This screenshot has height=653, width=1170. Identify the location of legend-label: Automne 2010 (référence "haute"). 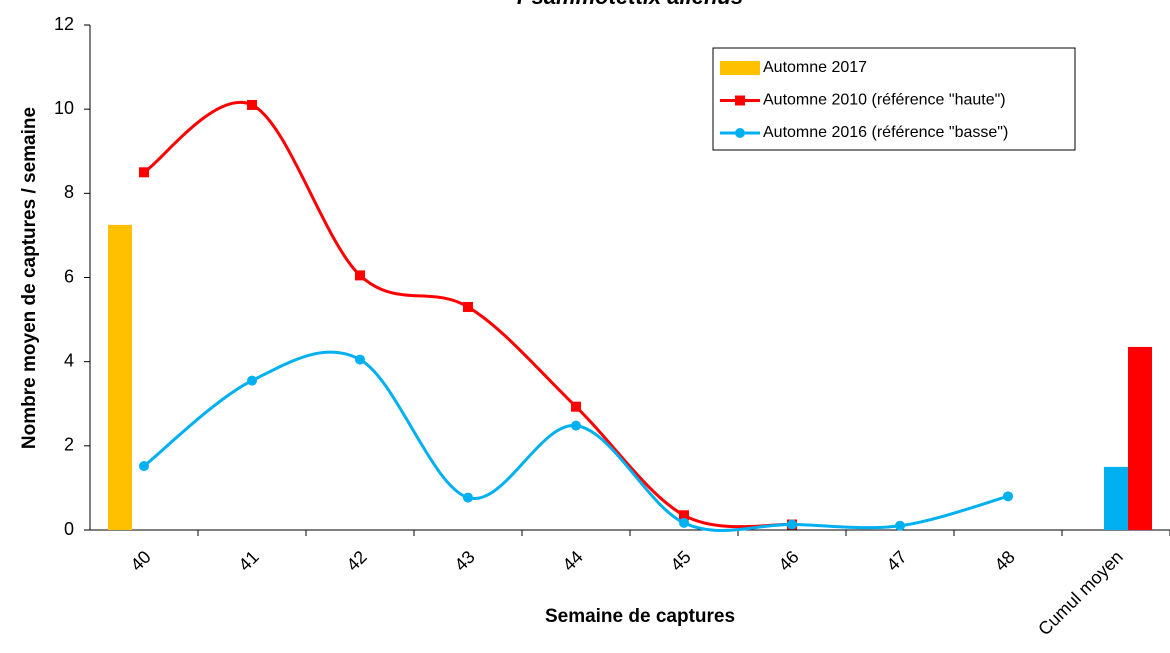
(884, 100).